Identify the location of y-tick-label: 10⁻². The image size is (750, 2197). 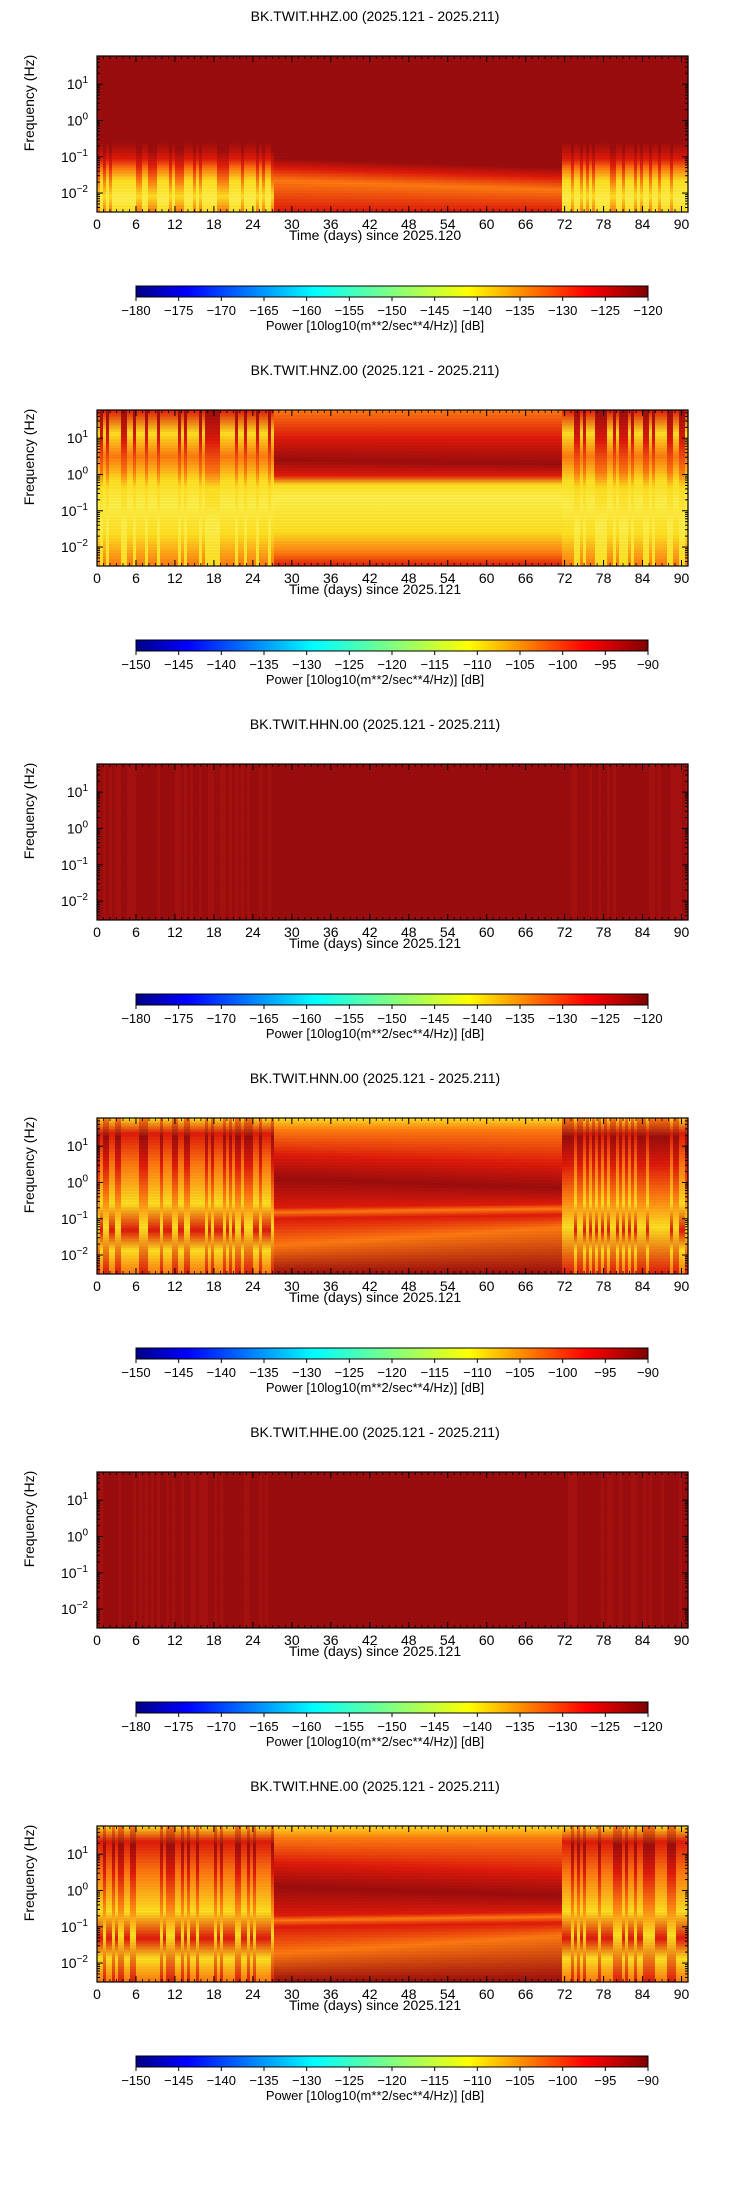
(74, 1254).